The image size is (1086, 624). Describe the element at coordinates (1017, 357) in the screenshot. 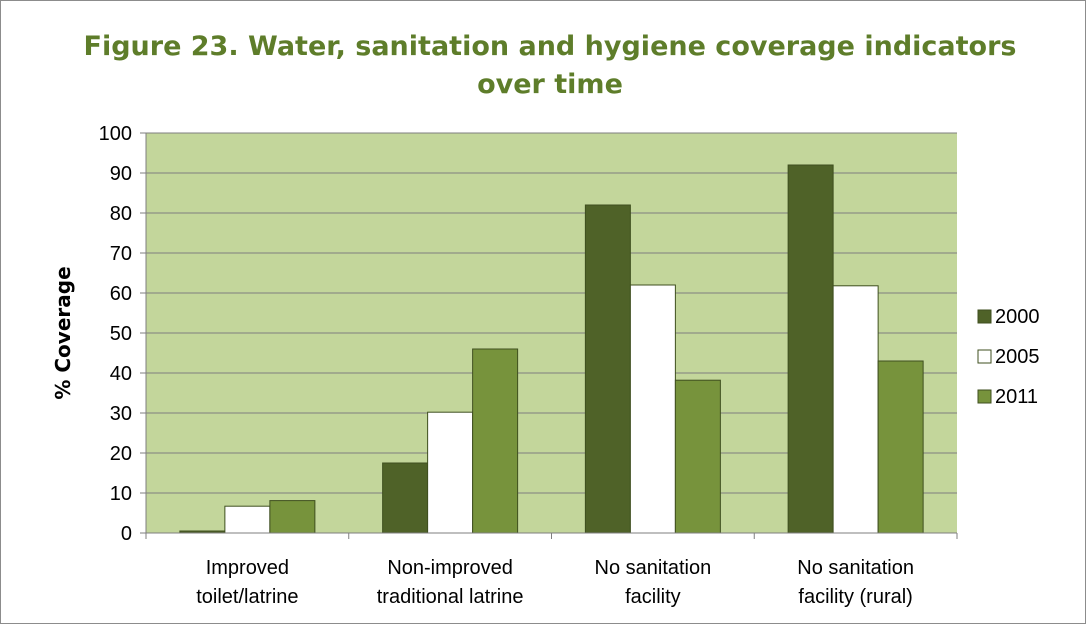

I see `legend-label-2005: 2005` at that location.